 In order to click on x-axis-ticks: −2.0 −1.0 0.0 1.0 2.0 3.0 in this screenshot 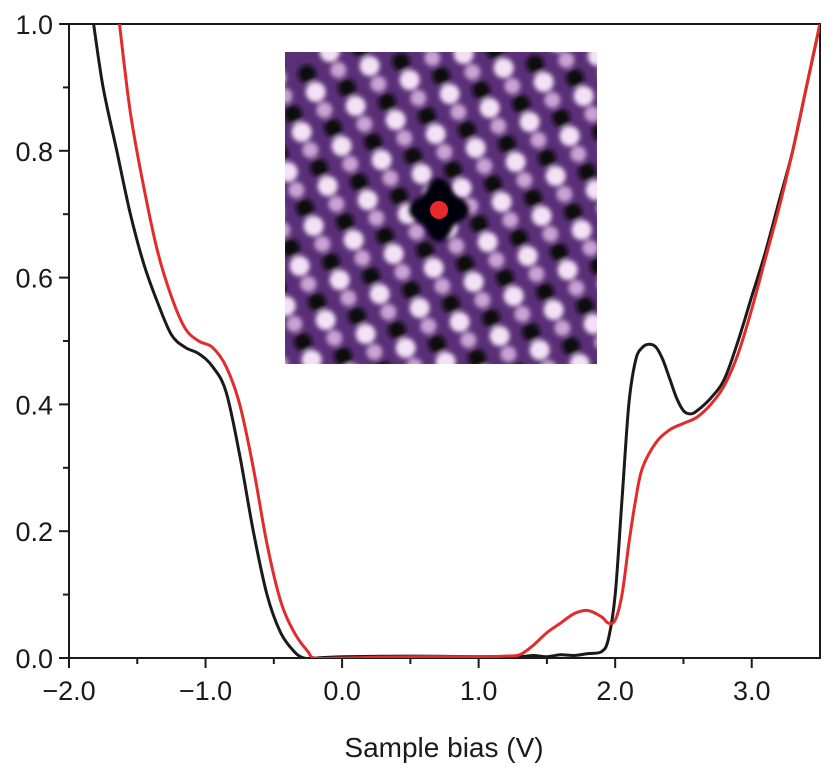, I will do `click(406, 682)`.